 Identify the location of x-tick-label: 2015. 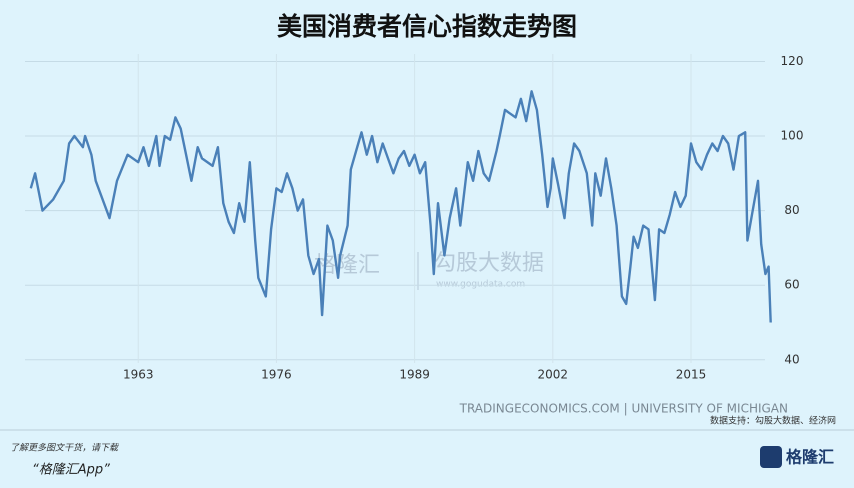
(691, 375).